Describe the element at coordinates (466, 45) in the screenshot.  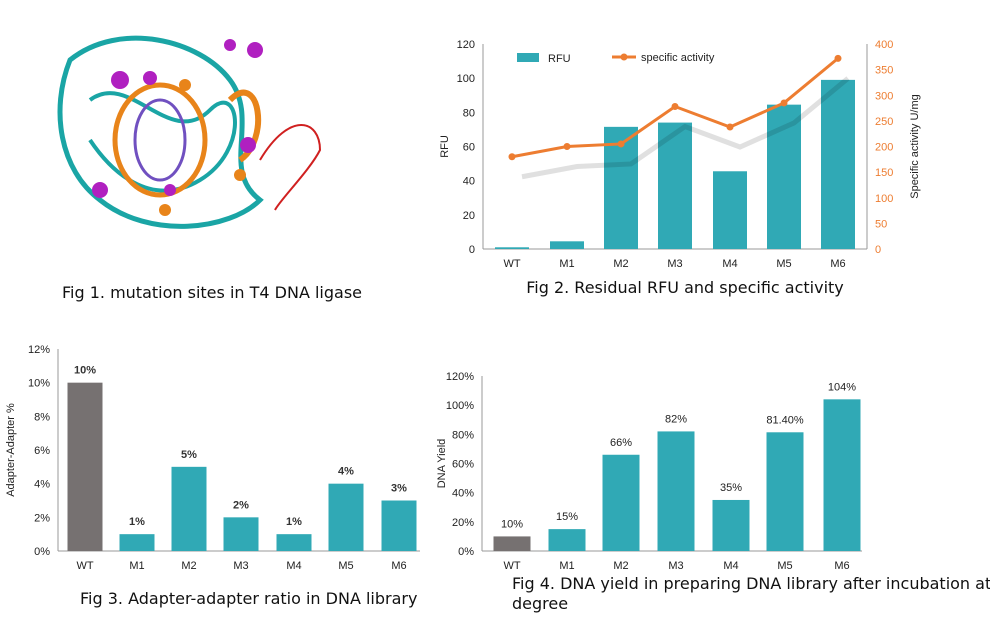
I see `y-tick-label: 120` at that location.